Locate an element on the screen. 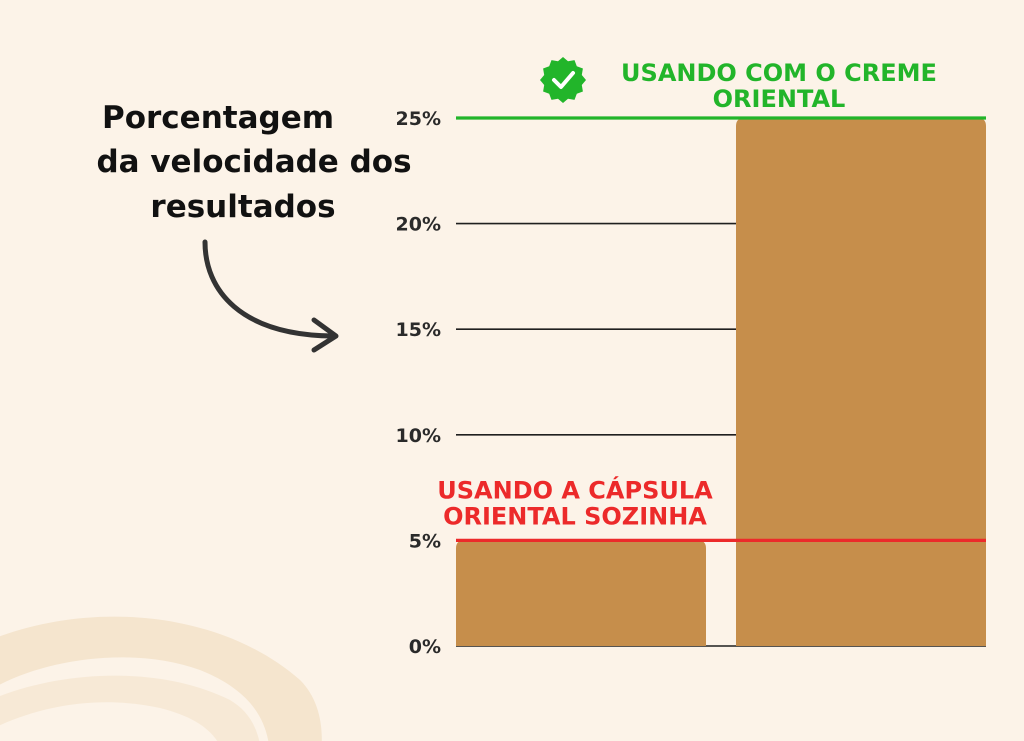  y-tick-label: 10% is located at coordinates (418, 436).